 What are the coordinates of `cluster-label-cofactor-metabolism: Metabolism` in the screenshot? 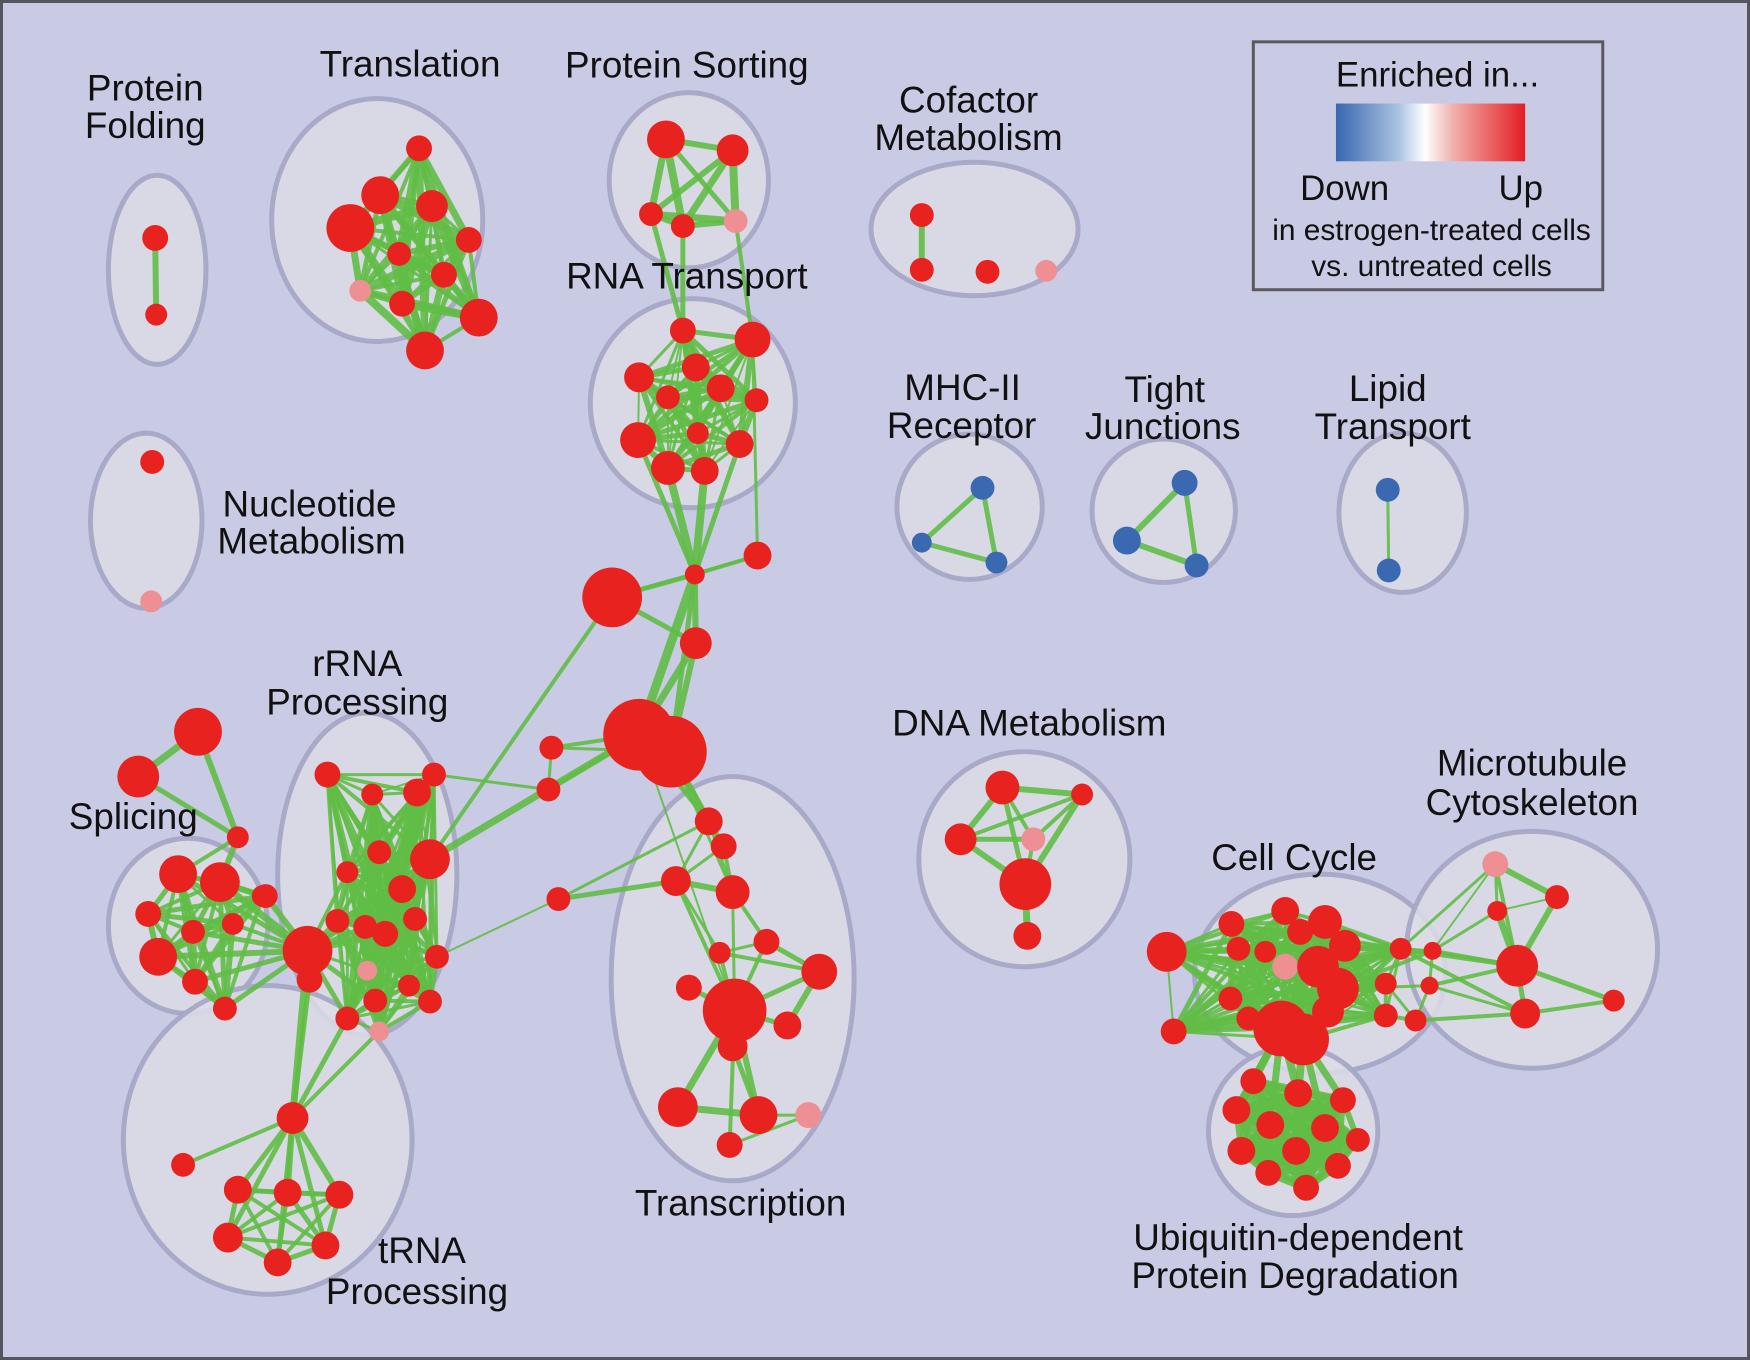 It's located at (968, 137).